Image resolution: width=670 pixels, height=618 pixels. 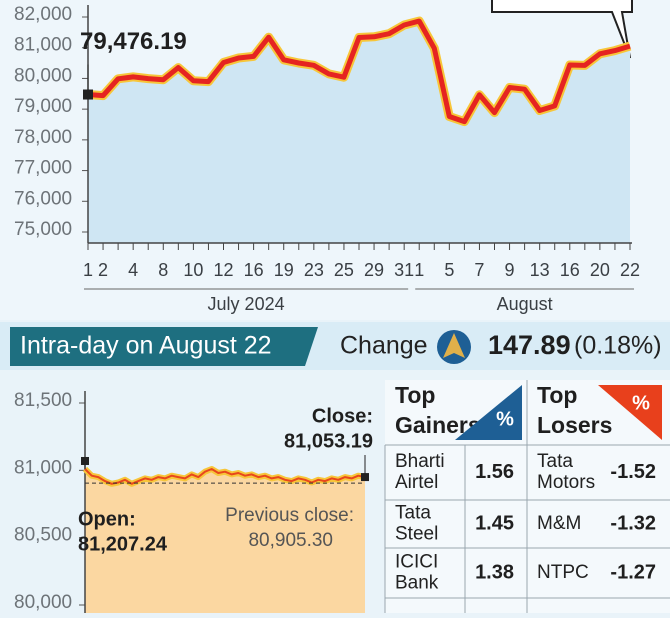 I want to click on percent-change: -1.27, so click(x=633, y=572).